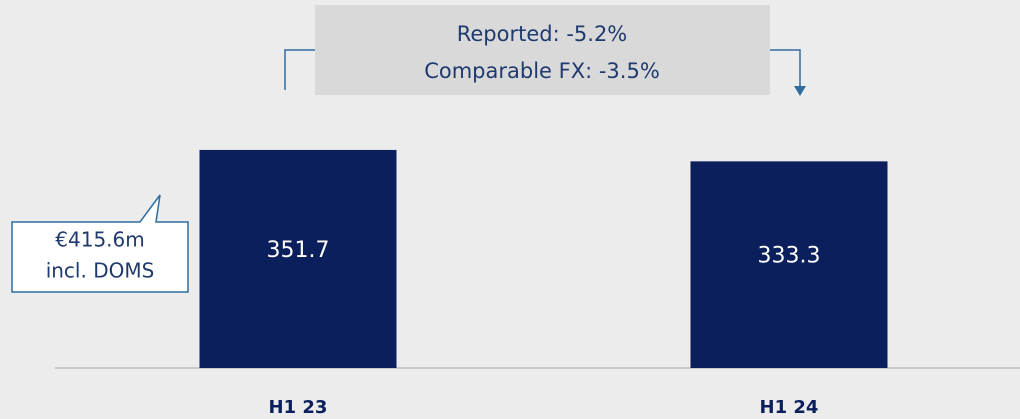  What do you see at coordinates (542, 50) in the screenshot?
I see `annotation-box` at bounding box center [542, 50].